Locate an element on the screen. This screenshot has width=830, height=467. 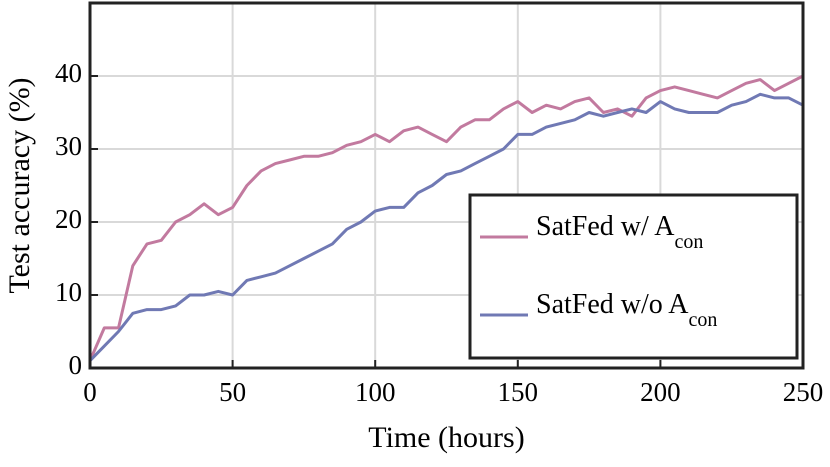
legend-label: SatFed w/o Acon is located at coordinates (626, 309).